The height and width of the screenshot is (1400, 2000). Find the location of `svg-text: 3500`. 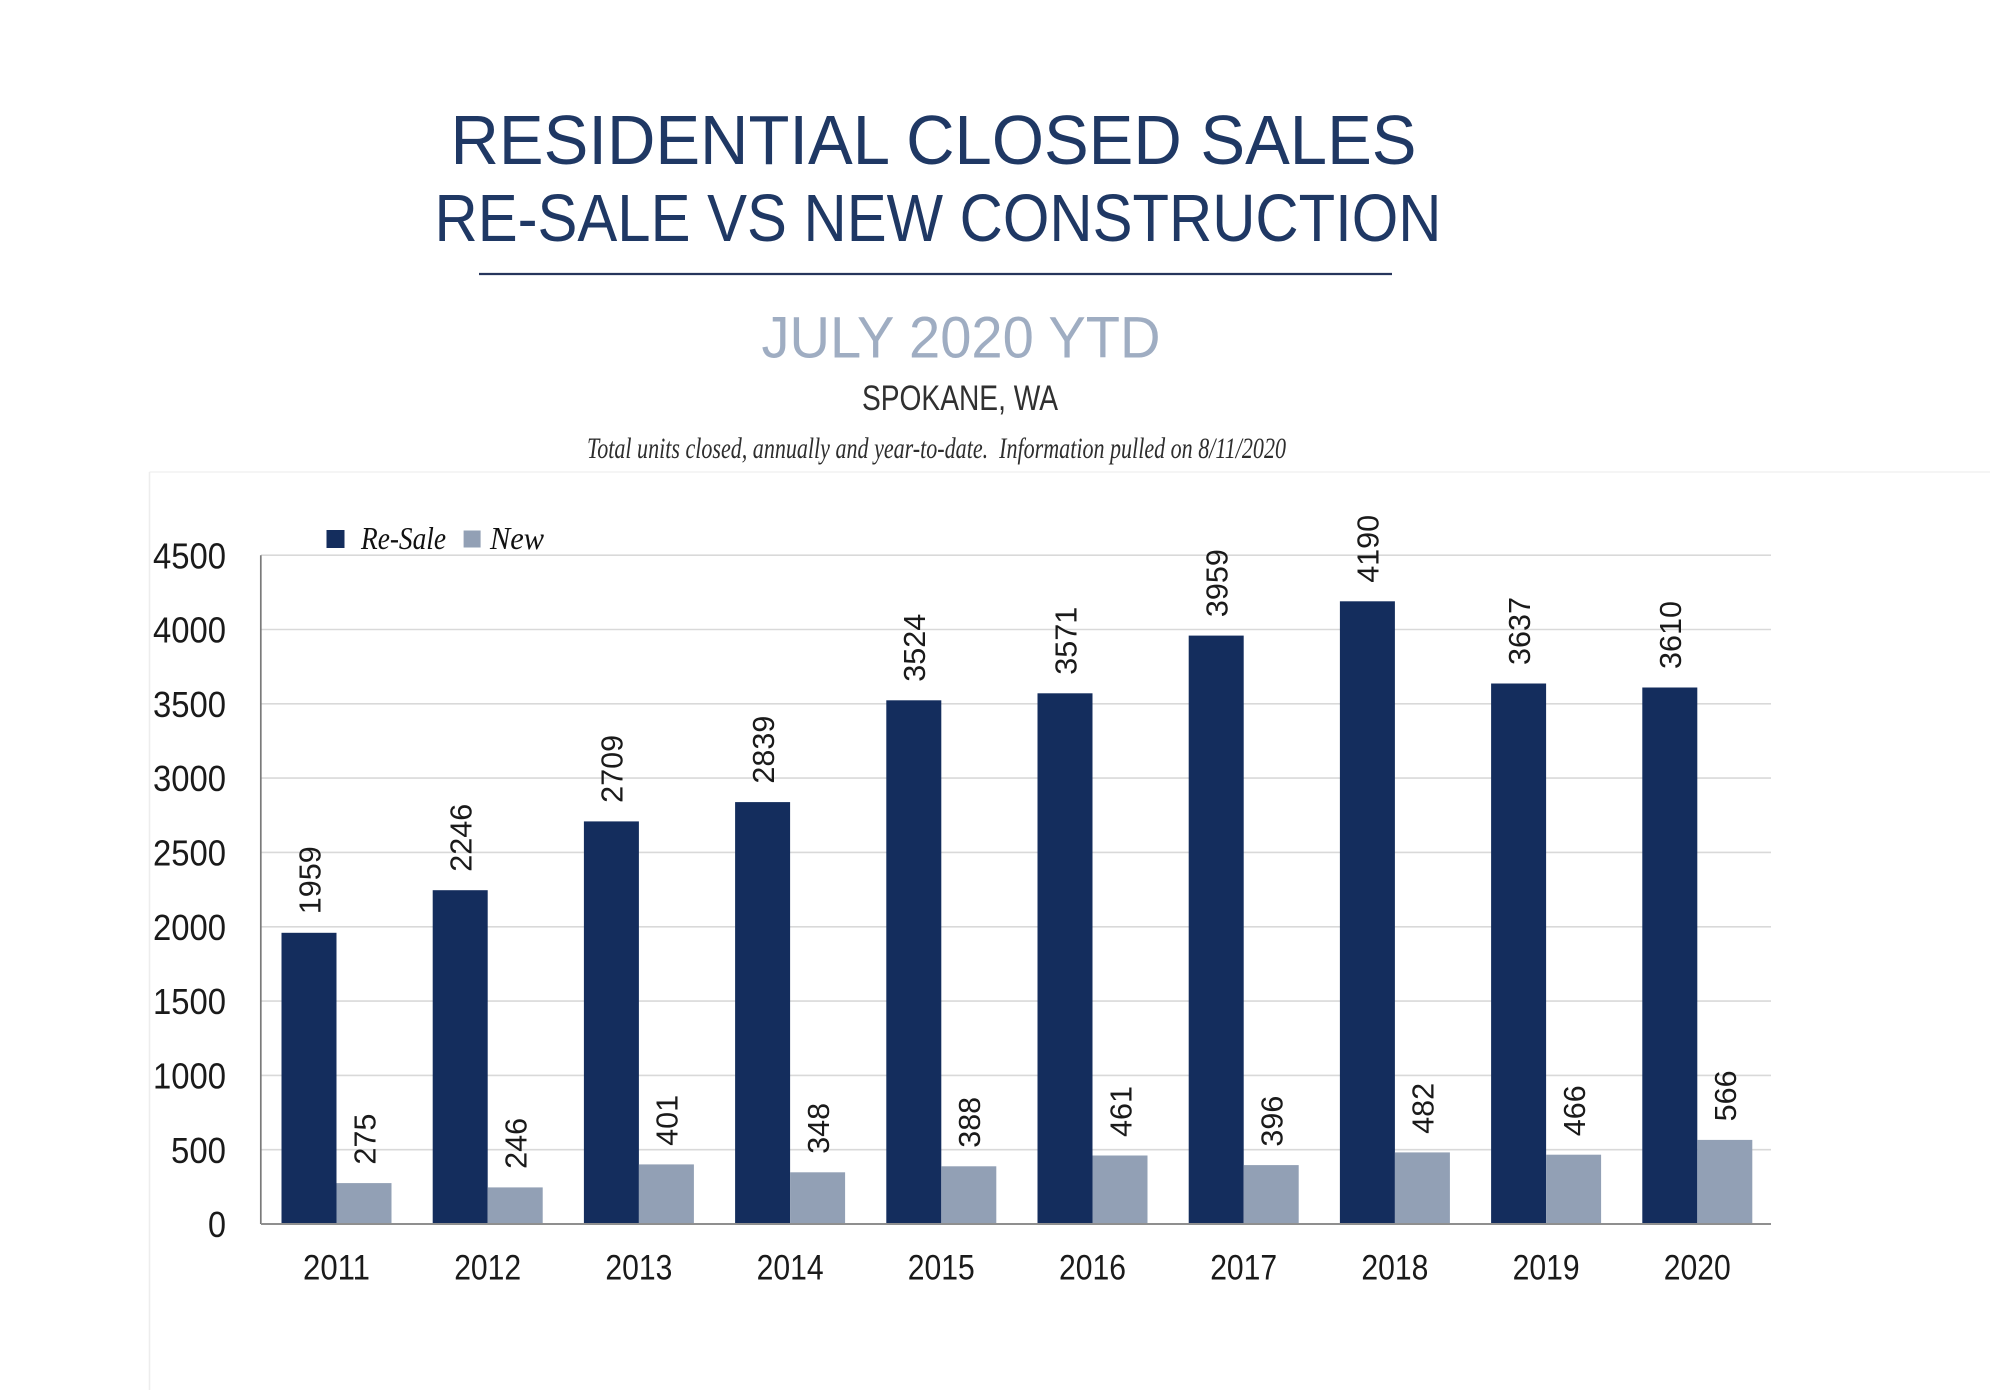

svg-text: 3500 is located at coordinates (189, 704).